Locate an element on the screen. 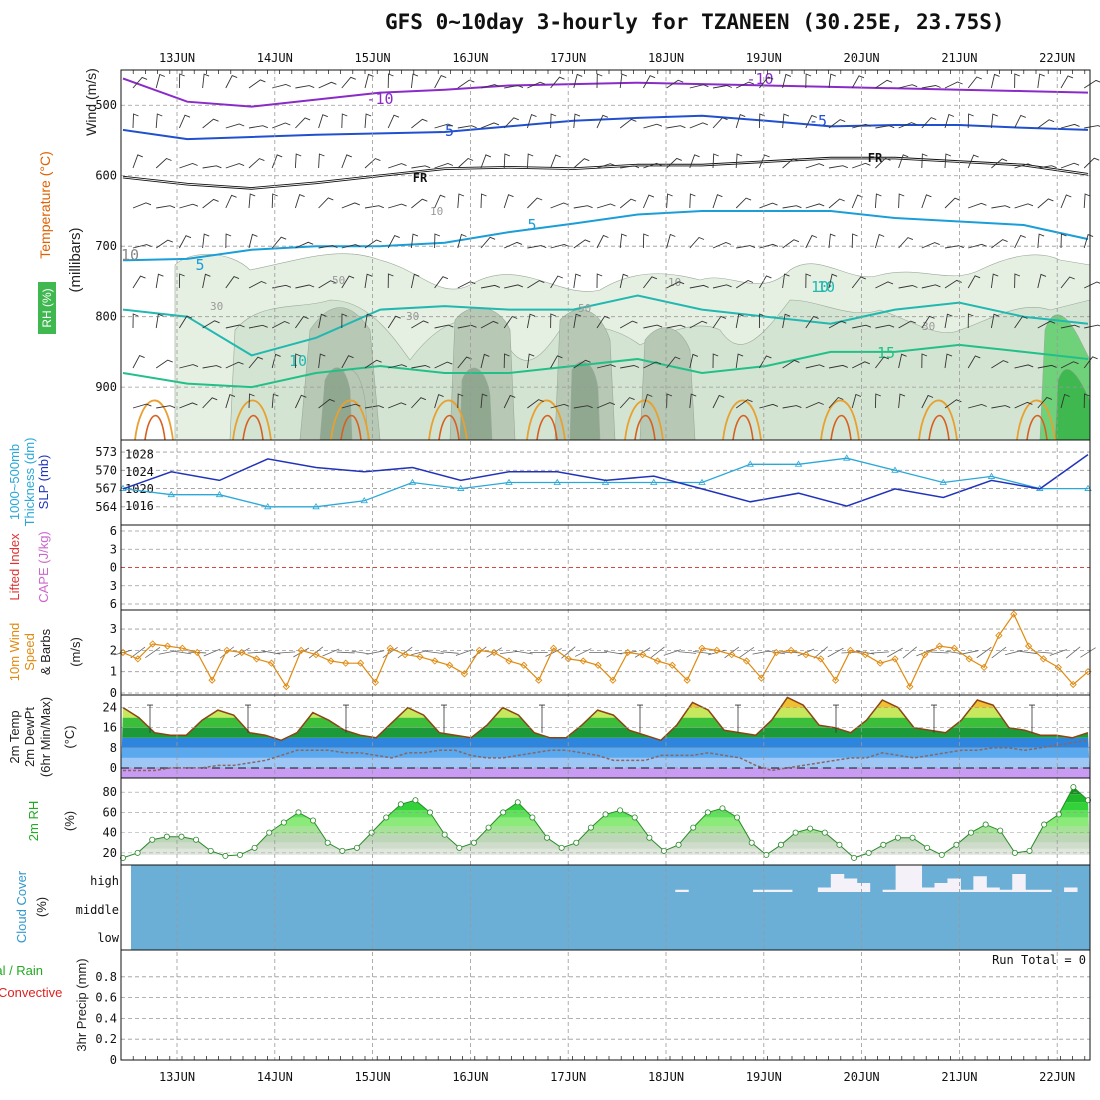 This screenshot has width=1100, height=1100. axis-title: SLP (mb) is located at coordinates (43, 482).